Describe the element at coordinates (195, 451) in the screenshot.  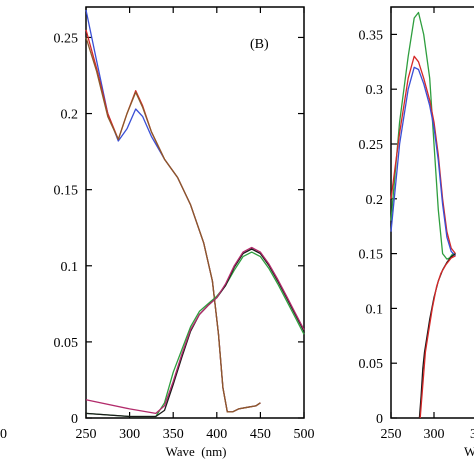
I see `panel-b-x-axis-label: Wave (nm)` at that location.